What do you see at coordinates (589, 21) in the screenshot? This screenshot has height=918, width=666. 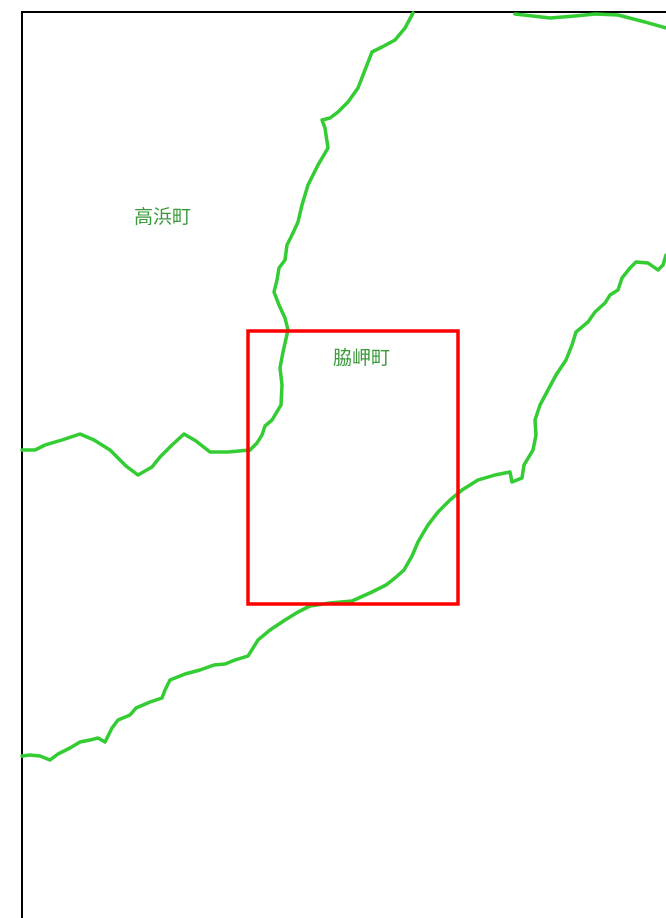 I see `boundary-line-north` at bounding box center [589, 21].